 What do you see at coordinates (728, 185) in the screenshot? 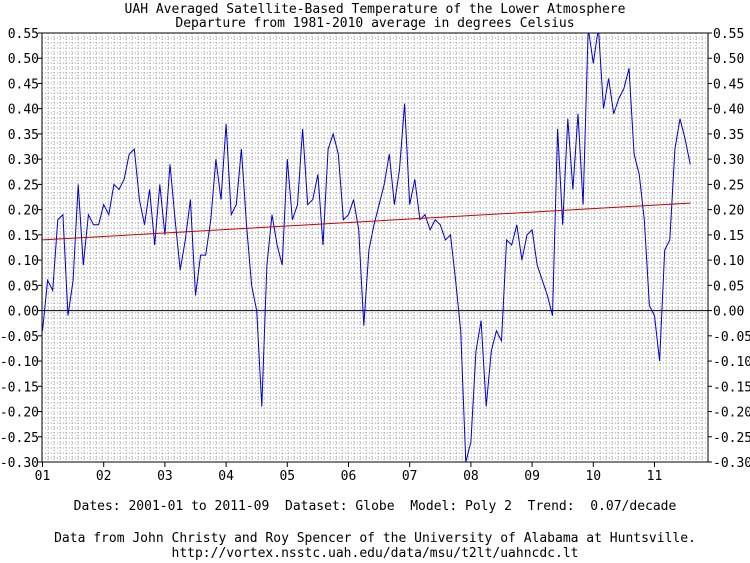
I see `y-tick-label-right: 0.25` at bounding box center [728, 185].